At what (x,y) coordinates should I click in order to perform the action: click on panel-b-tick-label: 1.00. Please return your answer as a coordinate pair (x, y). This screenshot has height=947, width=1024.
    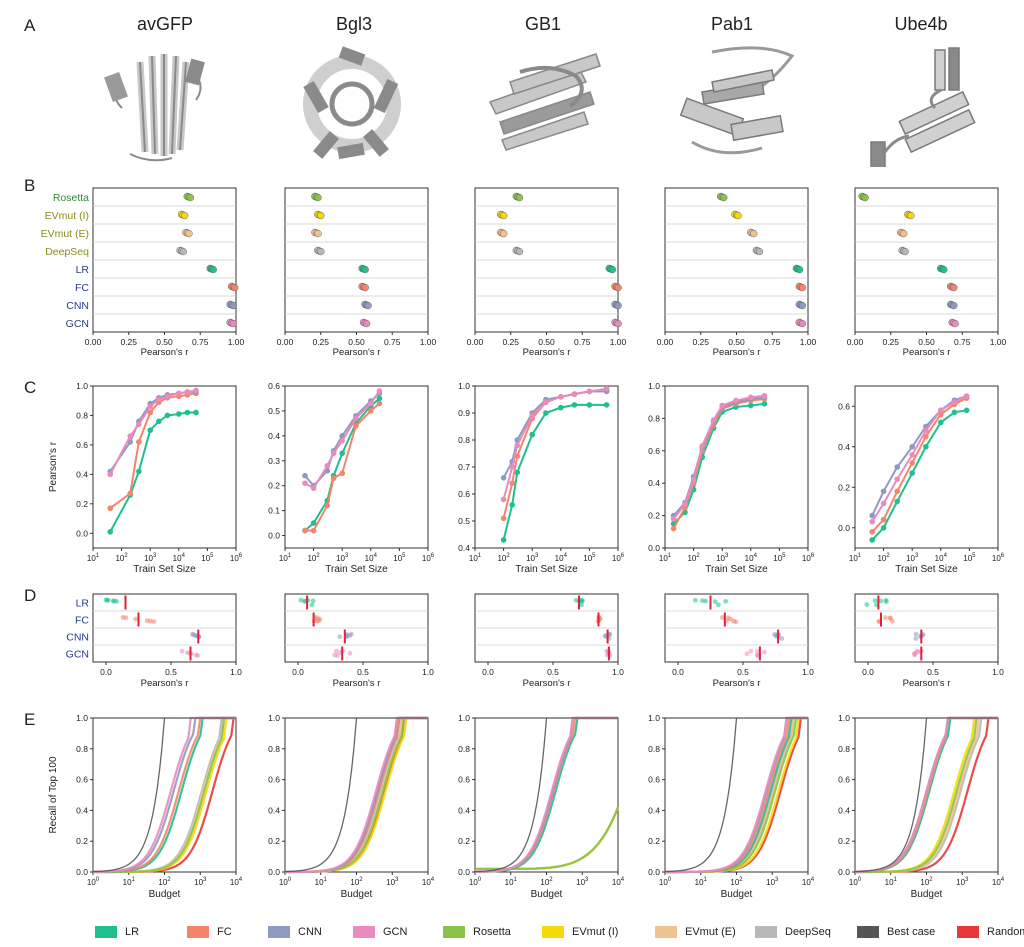
    Looking at the image, I should click on (428, 342).